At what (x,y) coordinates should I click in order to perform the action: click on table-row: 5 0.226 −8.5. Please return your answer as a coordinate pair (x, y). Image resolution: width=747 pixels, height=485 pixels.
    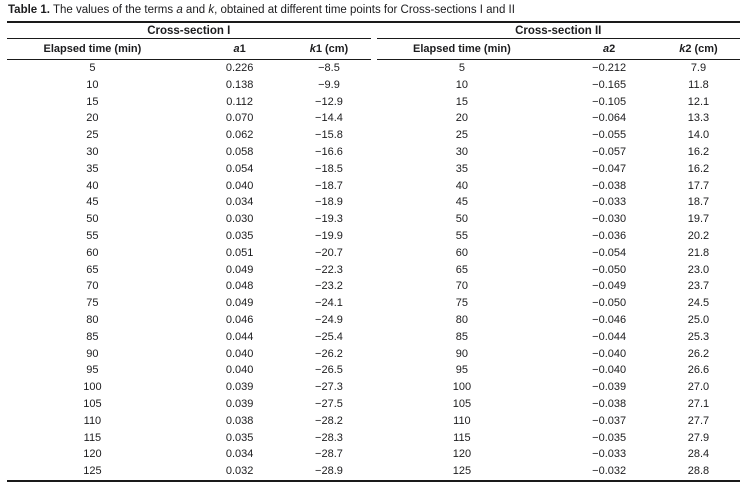
    Looking at the image, I should click on (189, 68).